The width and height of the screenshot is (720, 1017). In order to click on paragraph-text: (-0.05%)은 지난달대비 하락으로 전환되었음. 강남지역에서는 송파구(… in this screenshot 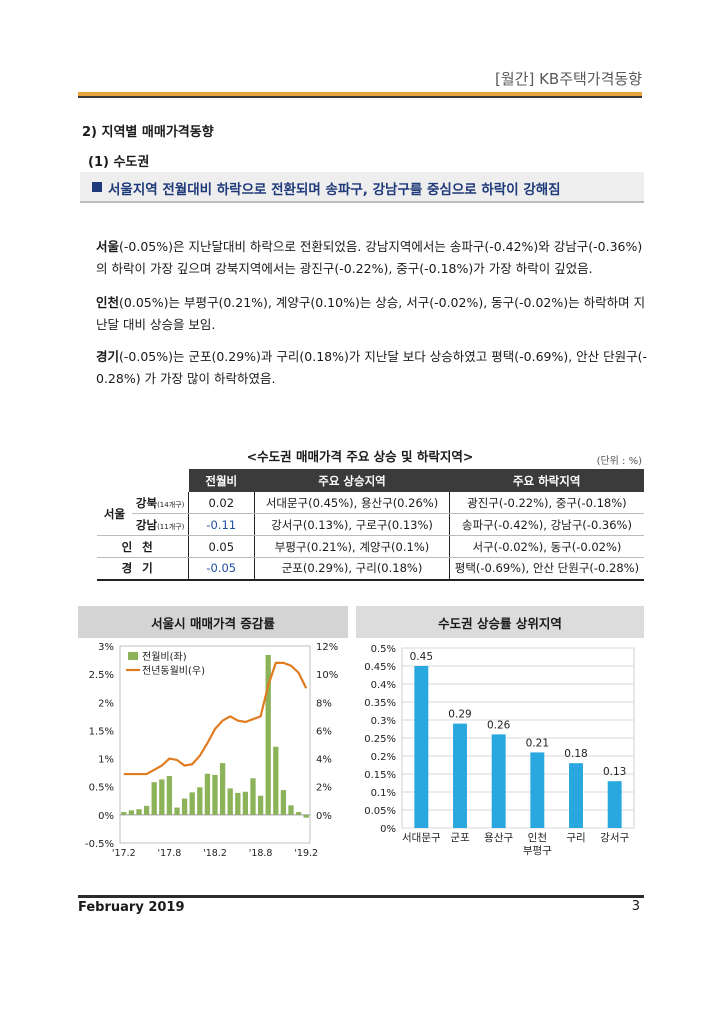, I will do `click(381, 246)`.